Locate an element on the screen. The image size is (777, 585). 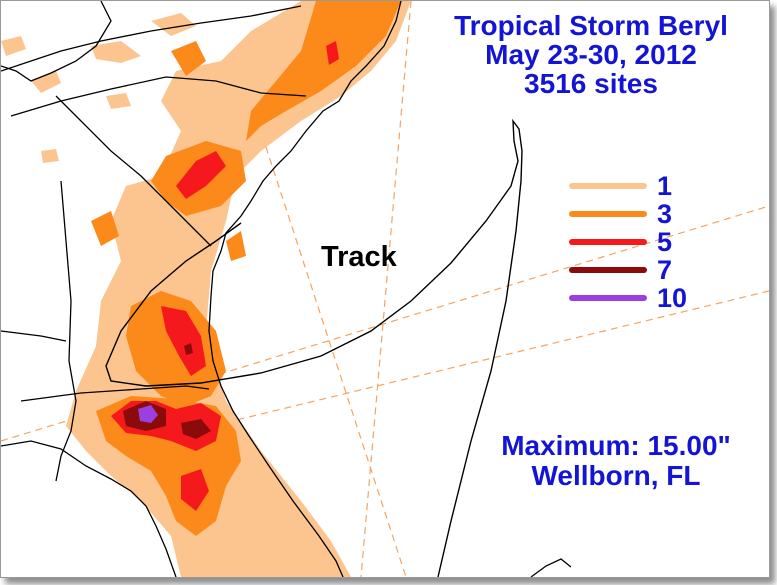
legend-item: 5 is located at coordinates (639, 242).